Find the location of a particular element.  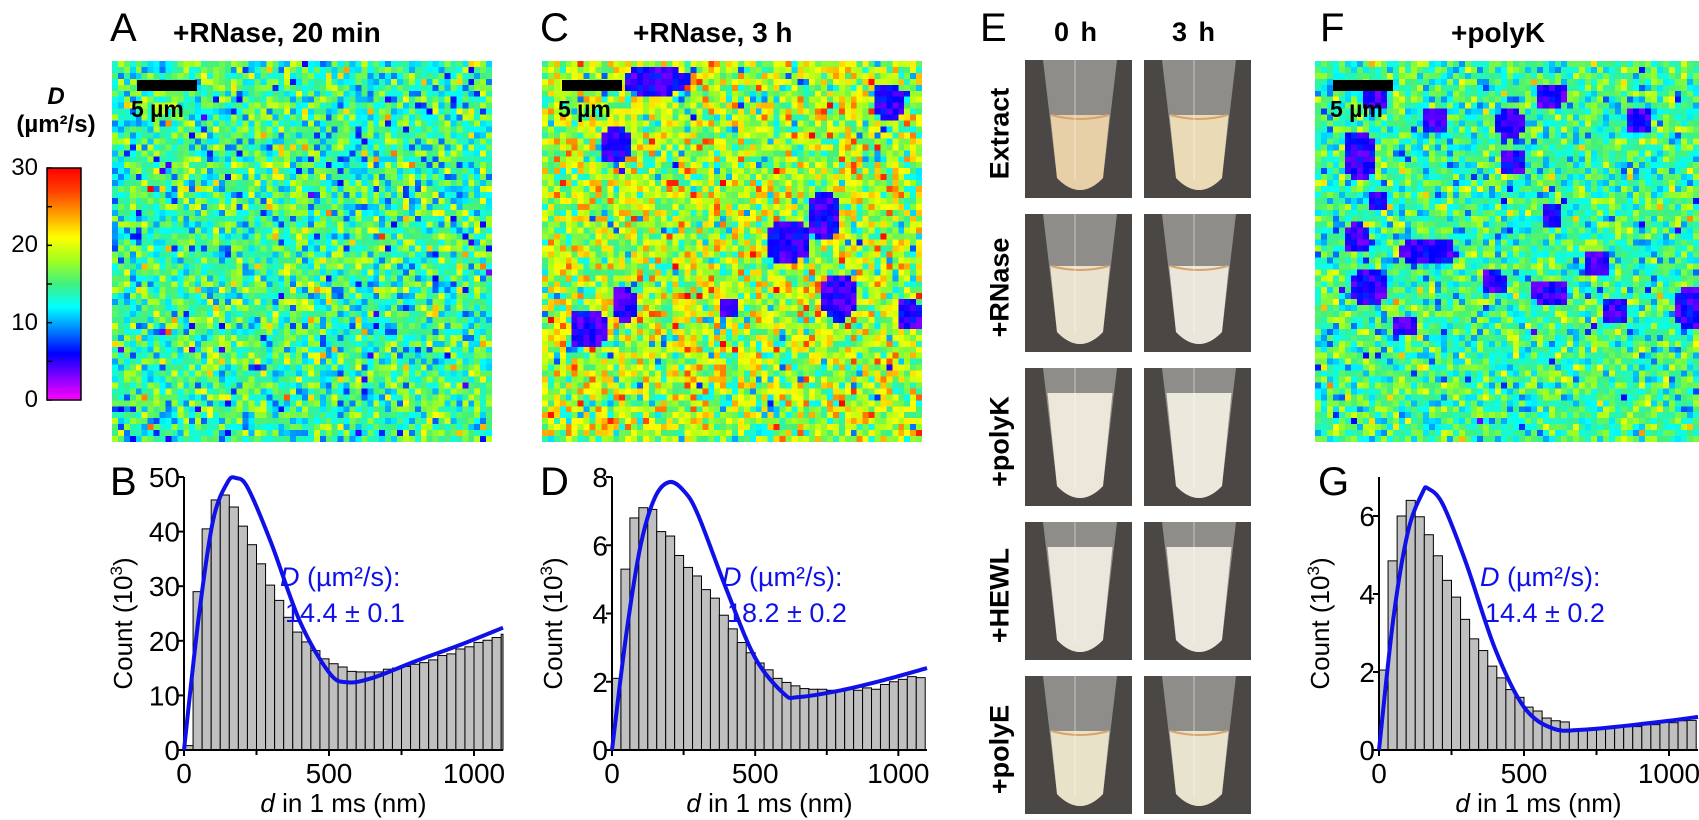

y-tick-label: 4 is located at coordinates (600, 614).